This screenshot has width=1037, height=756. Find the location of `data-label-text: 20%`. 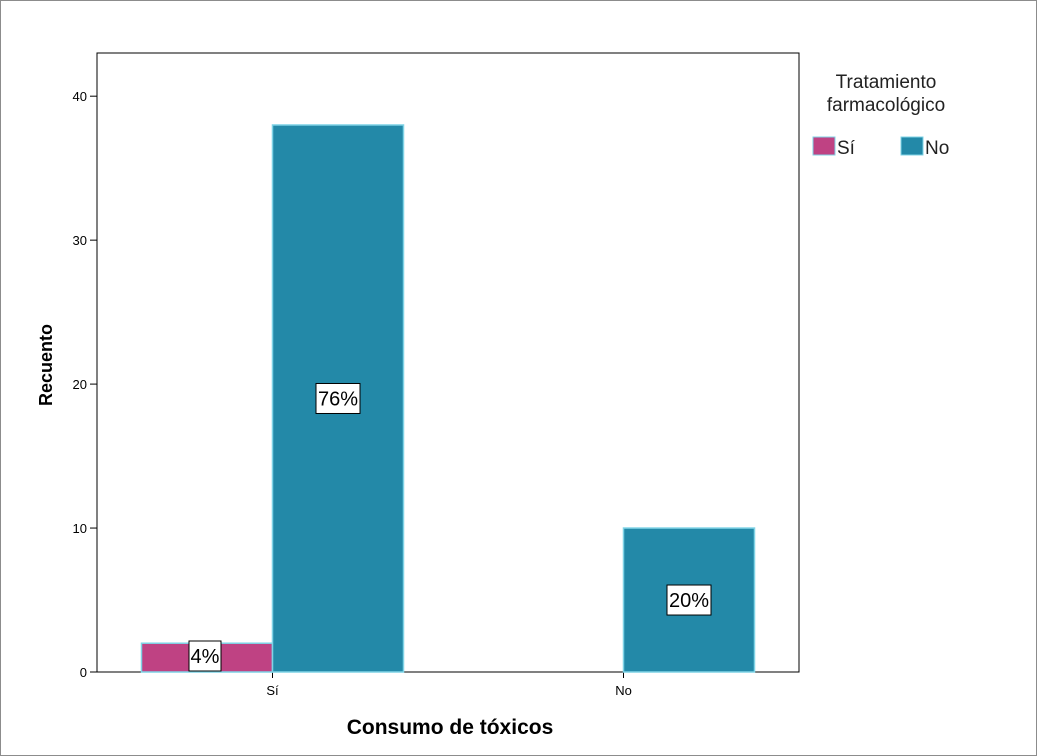

data-label-text: 20% is located at coordinates (689, 601).